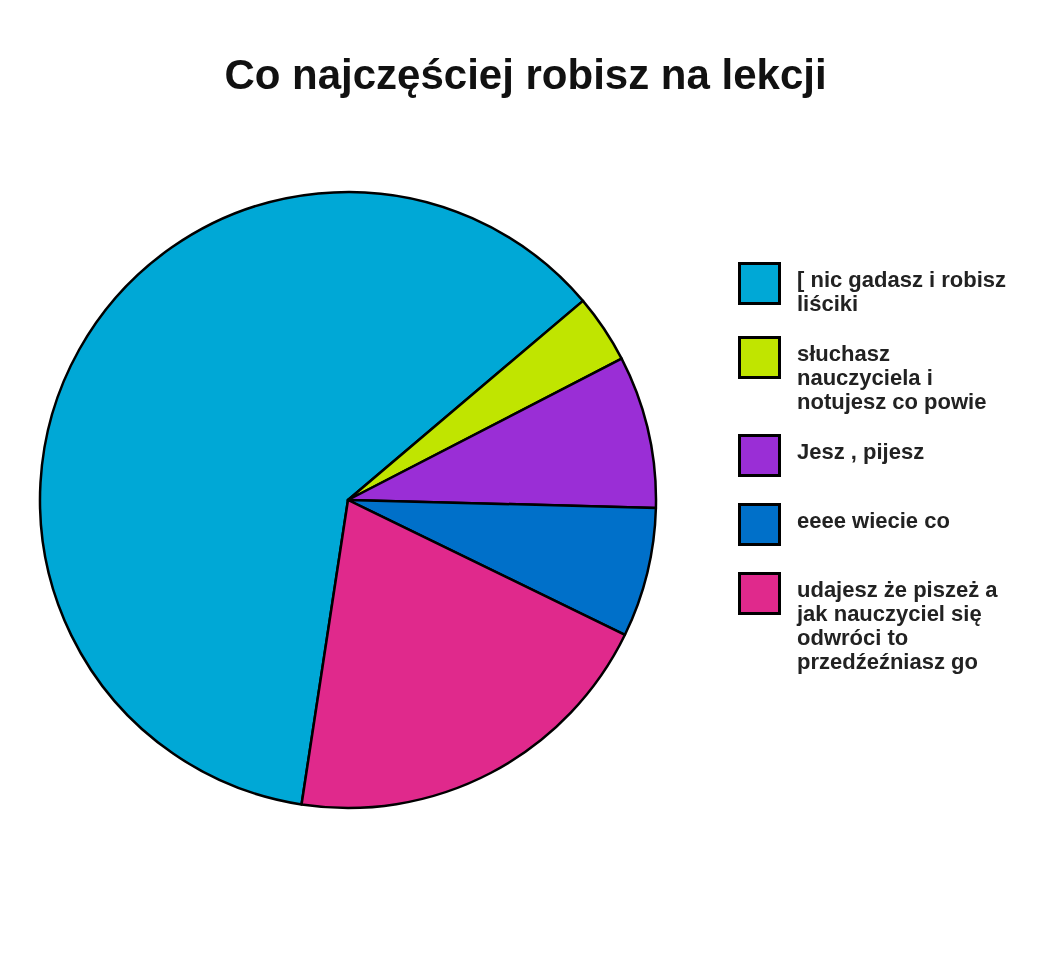  Describe the element at coordinates (861, 451) in the screenshot. I see `legend-label: Jesz , pijesz` at that location.